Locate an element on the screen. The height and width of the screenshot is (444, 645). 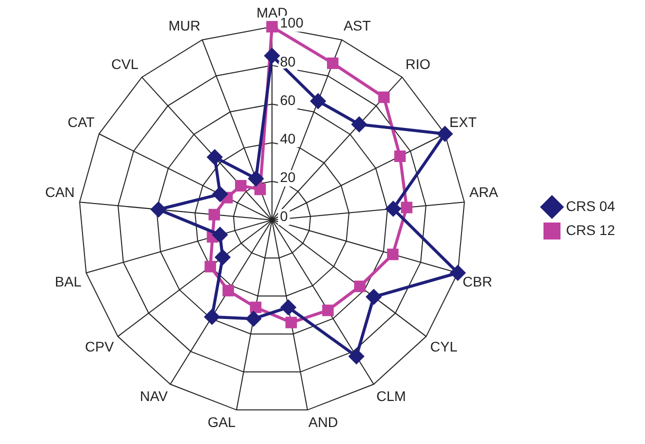
spoke-label: CBR is located at coordinates (477, 282).